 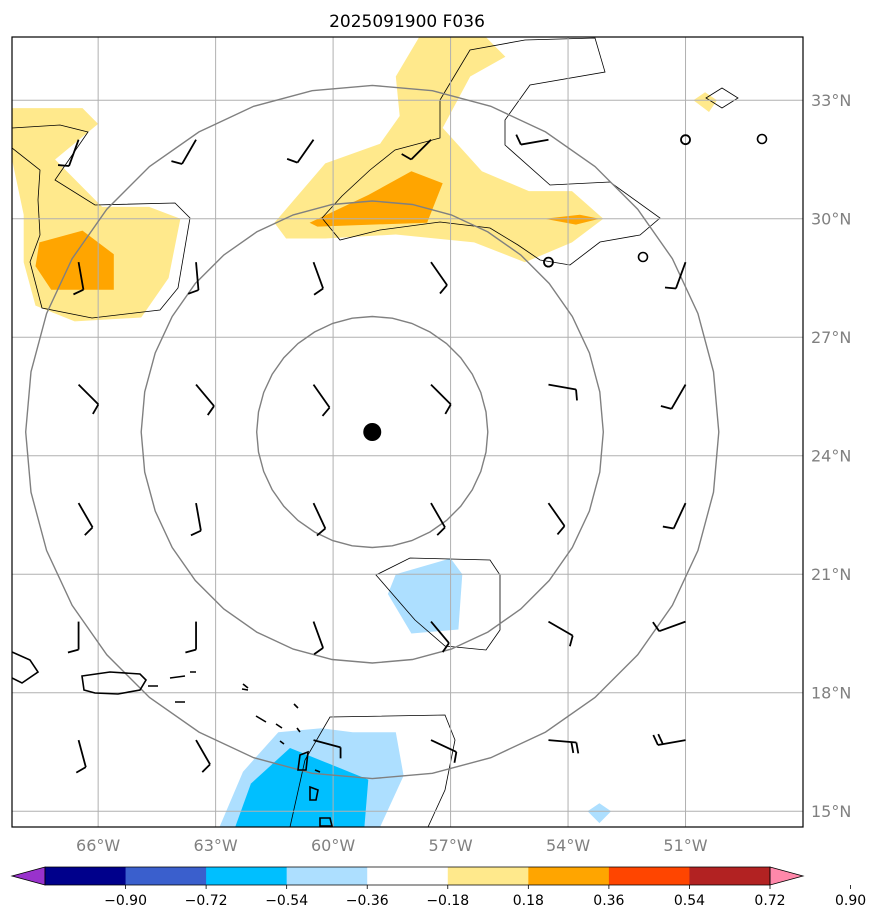 What do you see at coordinates (407, 22) in the screenshot?
I see `chart-title: 2025091900 F036` at bounding box center [407, 22].